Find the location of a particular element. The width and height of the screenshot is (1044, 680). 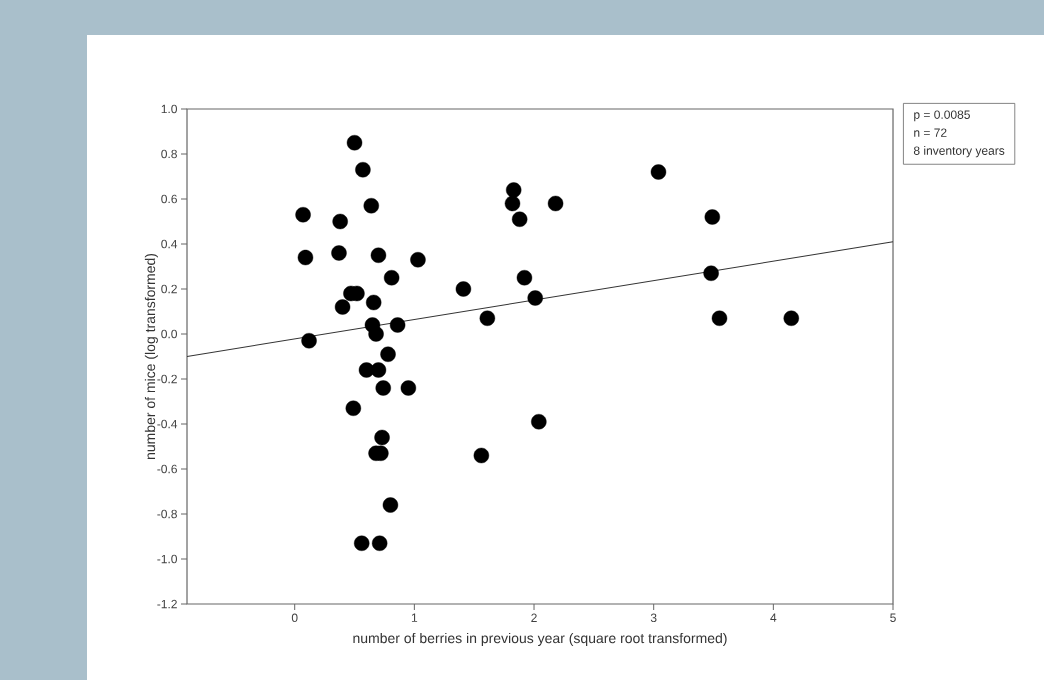

text: p = 0.0085 is located at coordinates (942, 116).